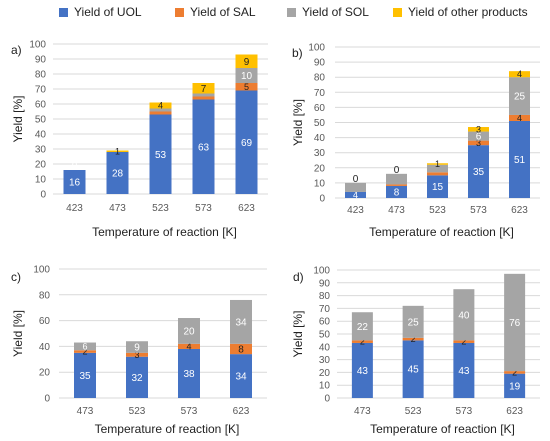 Image resolution: width=550 pixels, height=441 pixels. Describe the element at coordinates (45, 347) in the screenshot. I see `panel-c-ytick-label: 40` at that location.